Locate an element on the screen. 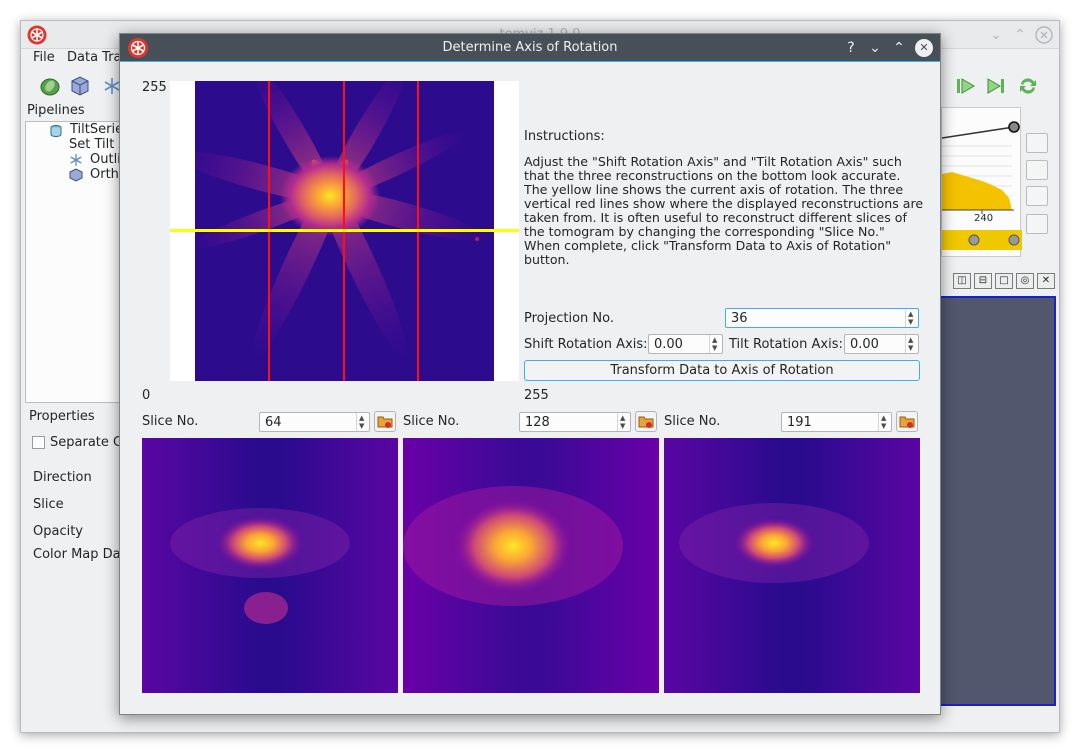 The height and width of the screenshot is (753, 1080). slice-value-3: 191 is located at coordinates (799, 422).